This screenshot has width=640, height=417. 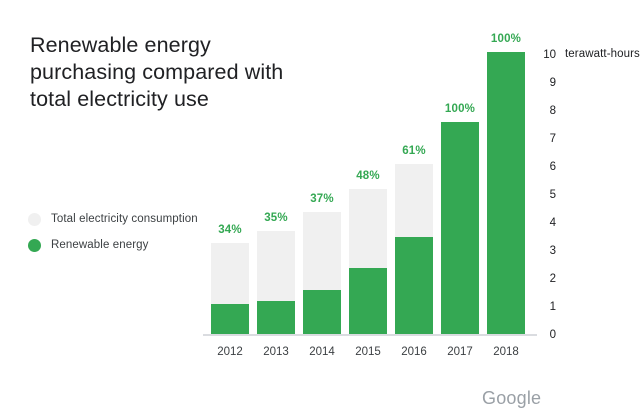 What do you see at coordinates (119, 99) in the screenshot?
I see `chart-title-line-3: total electricity use` at bounding box center [119, 99].